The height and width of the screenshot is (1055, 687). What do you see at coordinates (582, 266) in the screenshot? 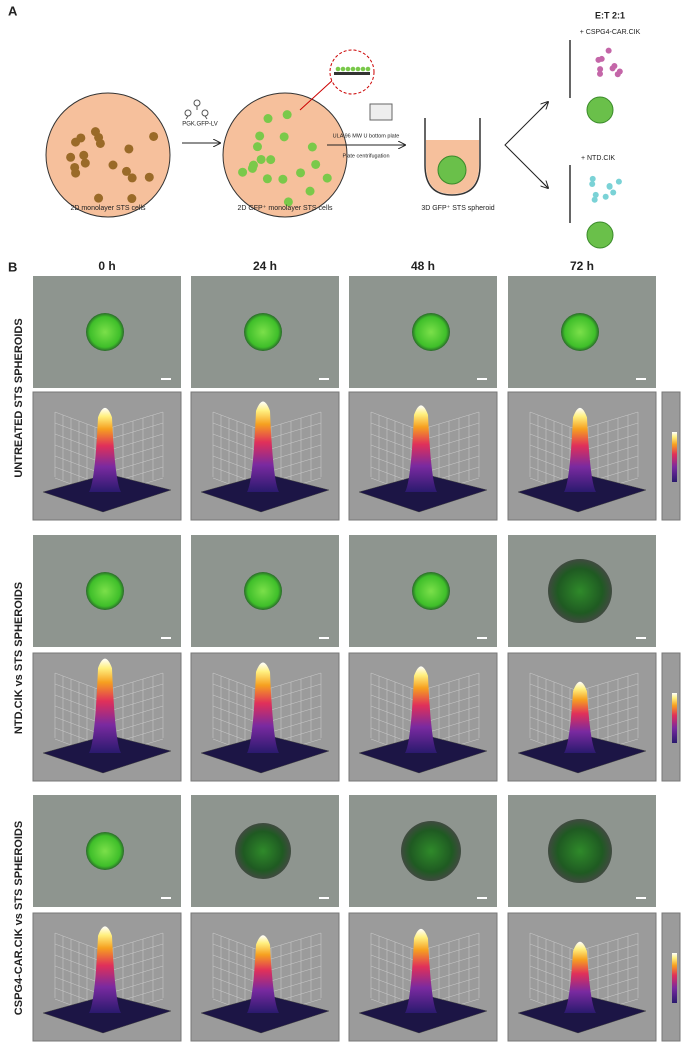
I see `time-label: 72 h` at bounding box center [582, 266].